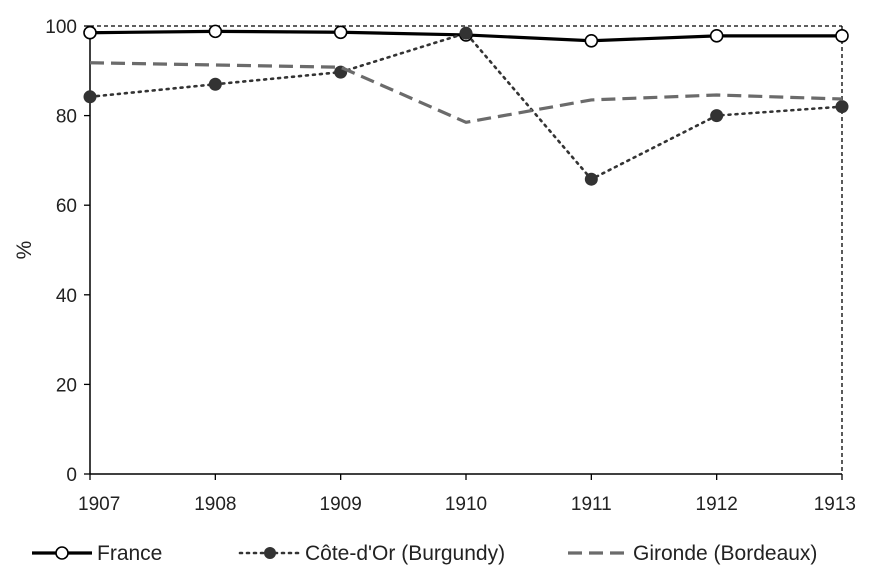  What do you see at coordinates (66, 117) in the screenshot?
I see `y-tick-label: 80` at bounding box center [66, 117].